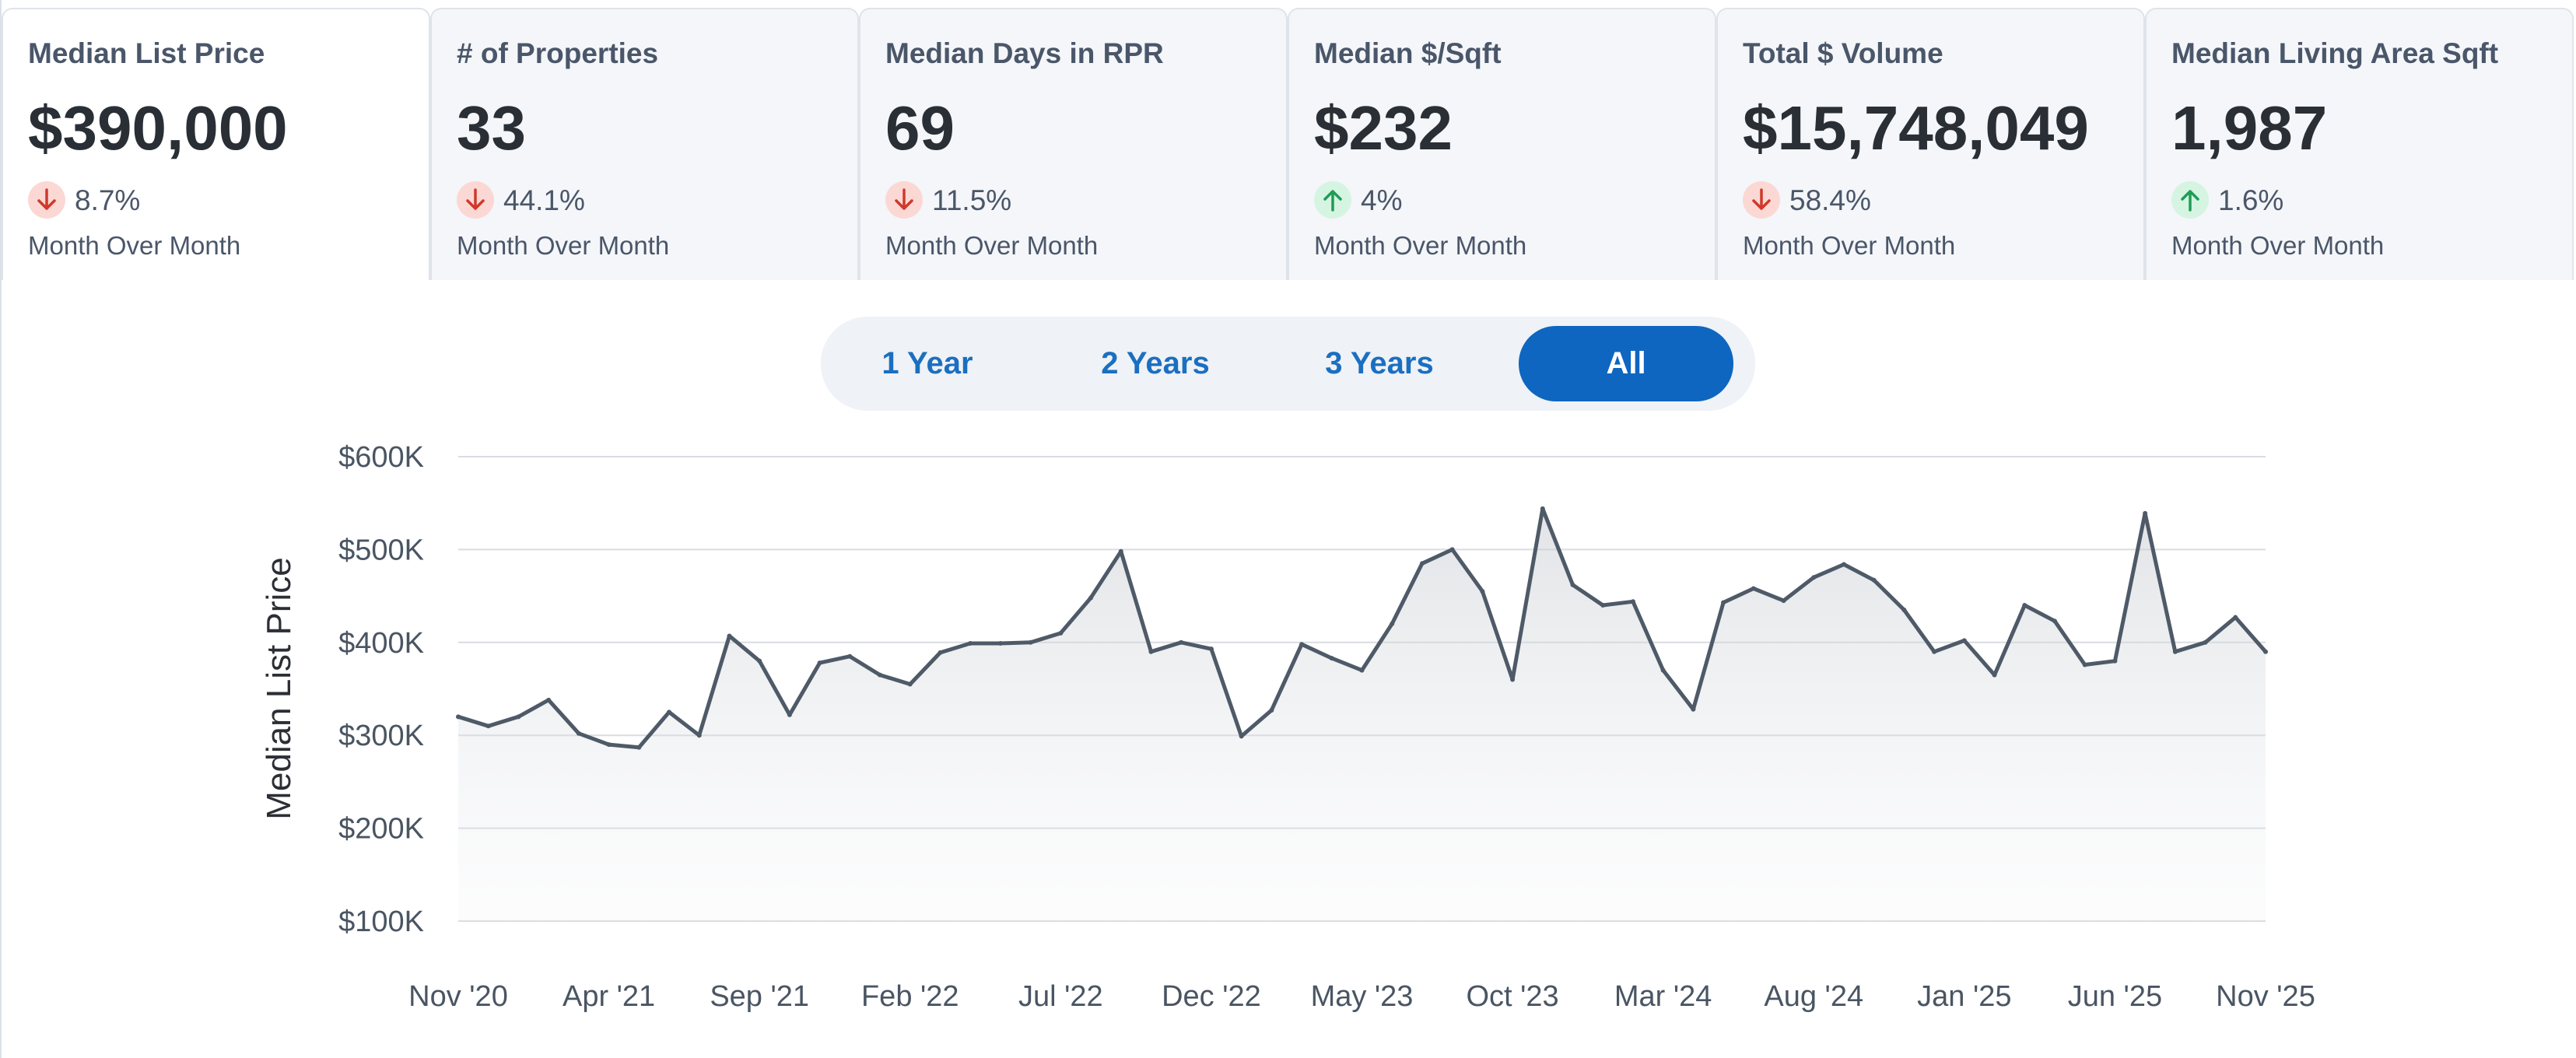 The height and width of the screenshot is (1058, 2576). What do you see at coordinates (972, 200) in the screenshot?
I see `change-percent: 11.5%` at bounding box center [972, 200].